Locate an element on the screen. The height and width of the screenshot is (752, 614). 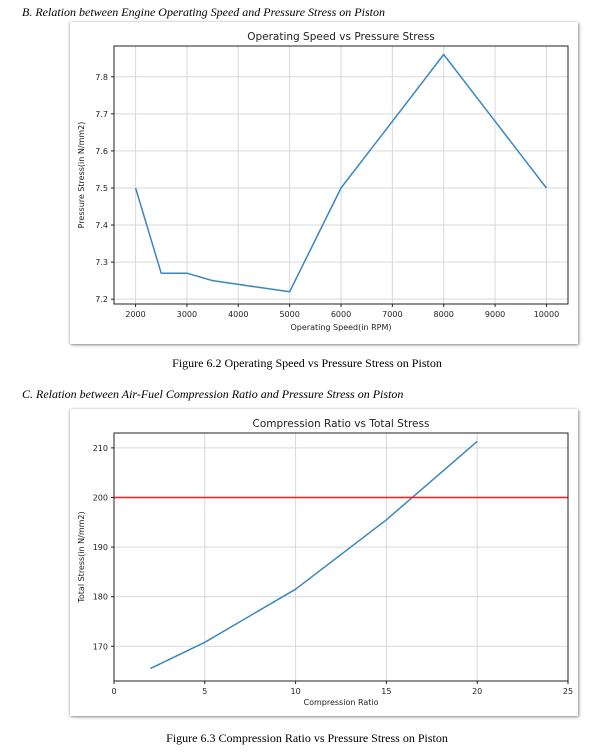
y-tick-label: 7.7 is located at coordinates (101, 114).